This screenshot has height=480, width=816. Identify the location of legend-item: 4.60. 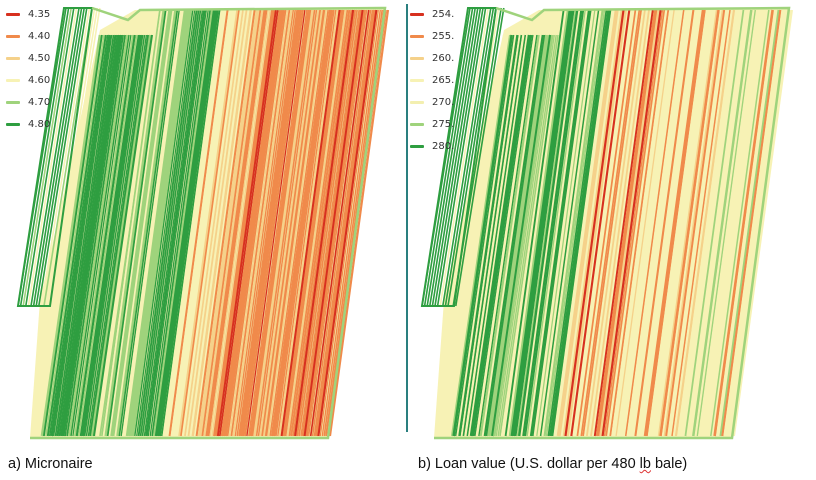
(28, 80).